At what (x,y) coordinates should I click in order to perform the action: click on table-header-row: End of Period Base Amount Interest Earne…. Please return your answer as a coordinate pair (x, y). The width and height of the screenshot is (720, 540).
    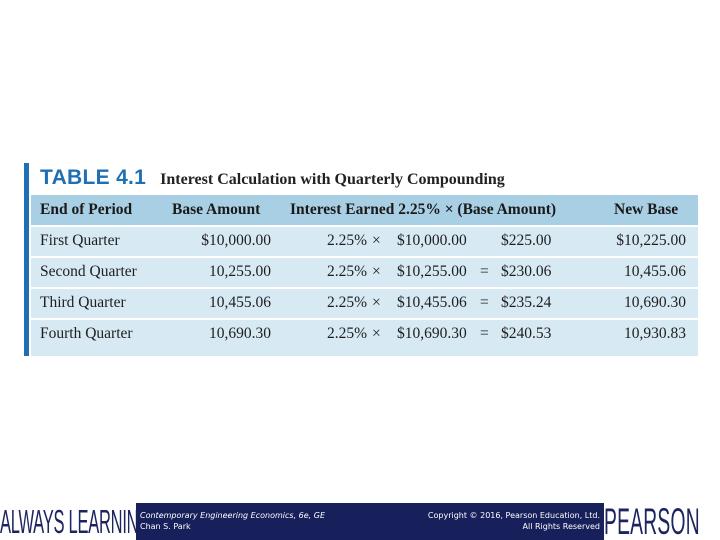
    Looking at the image, I should click on (364, 210).